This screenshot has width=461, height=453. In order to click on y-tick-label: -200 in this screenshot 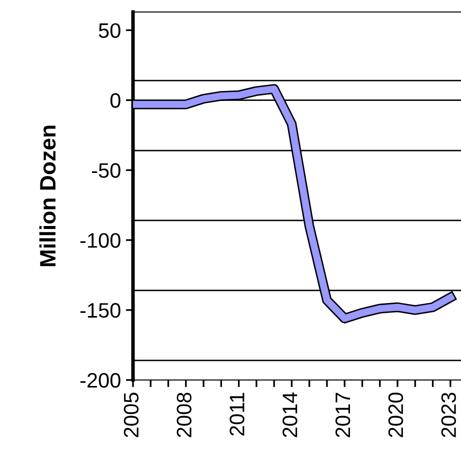, I will do `click(100, 380)`.